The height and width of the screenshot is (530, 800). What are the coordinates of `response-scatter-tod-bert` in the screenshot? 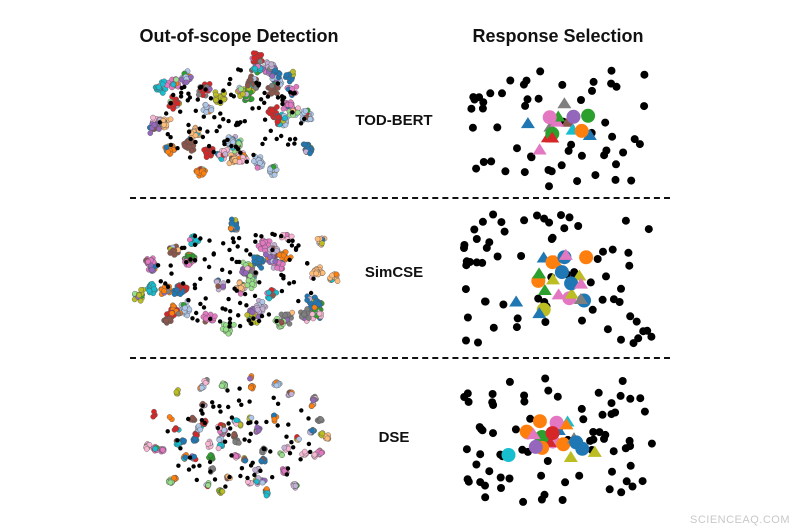 It's located at (558, 128).